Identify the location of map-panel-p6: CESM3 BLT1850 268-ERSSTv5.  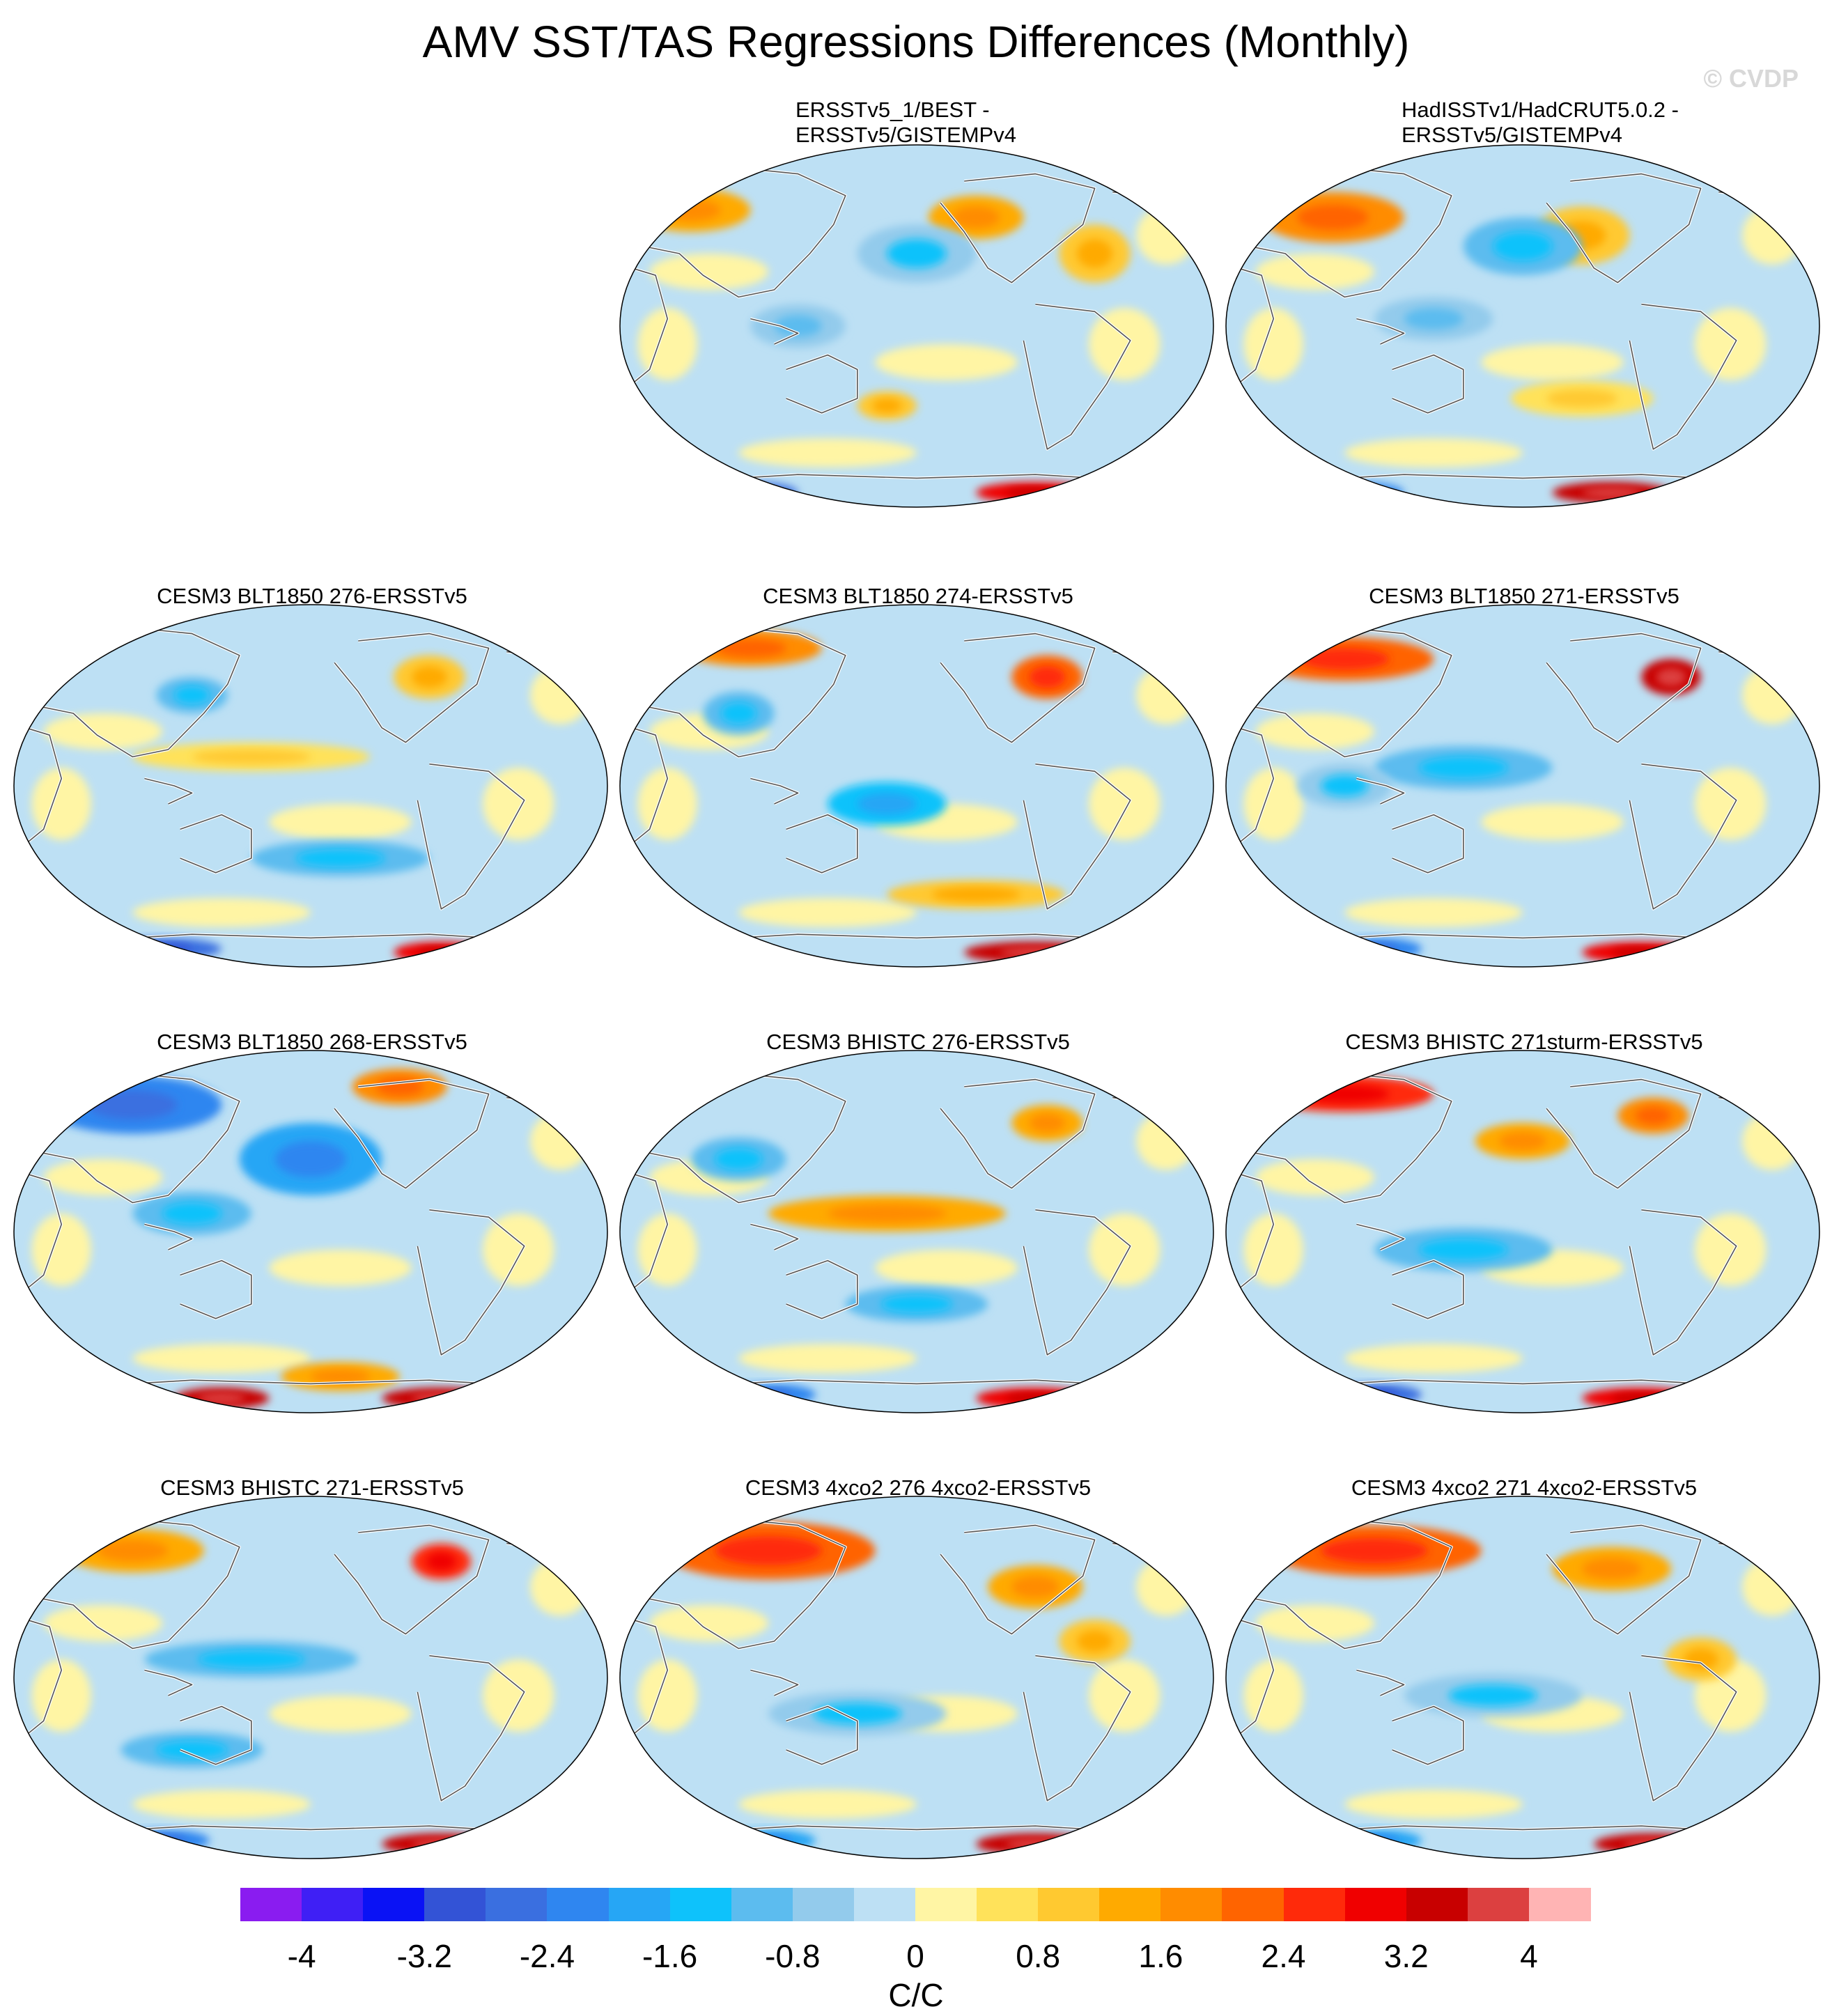
(312, 1226).